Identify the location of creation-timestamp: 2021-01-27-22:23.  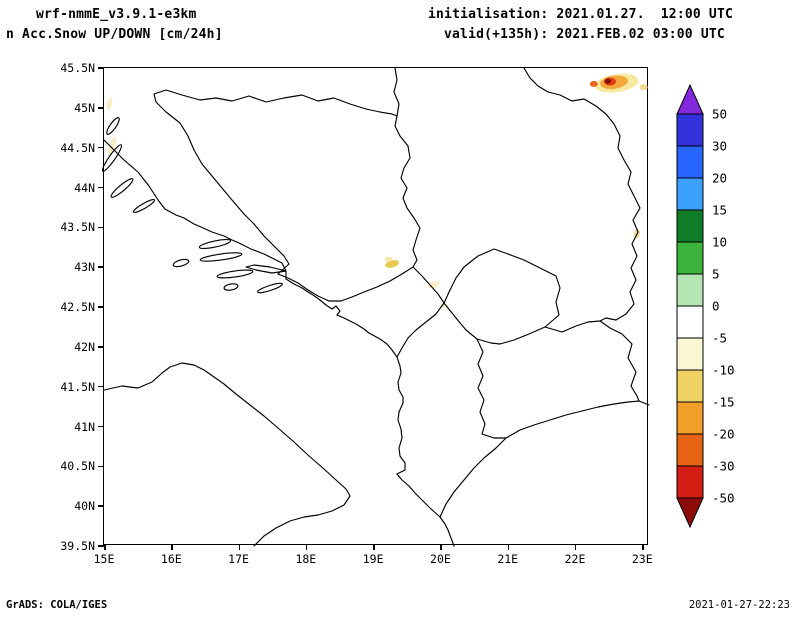
(739, 605).